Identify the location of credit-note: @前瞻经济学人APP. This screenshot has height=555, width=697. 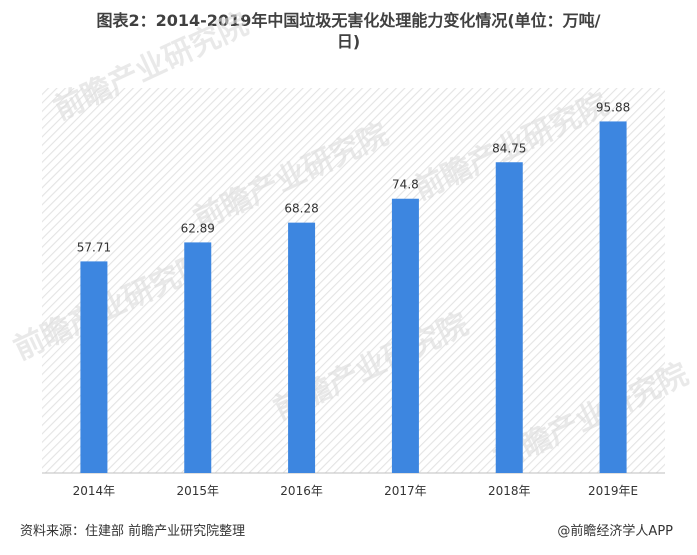
(615, 531).